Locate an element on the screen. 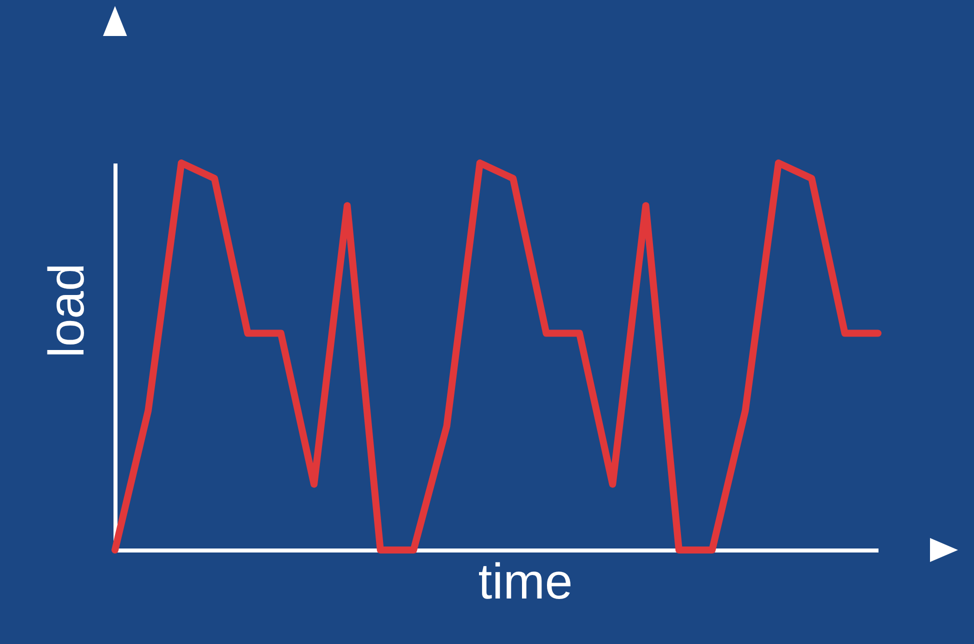  x-axis-title: time is located at coordinates (525, 582).